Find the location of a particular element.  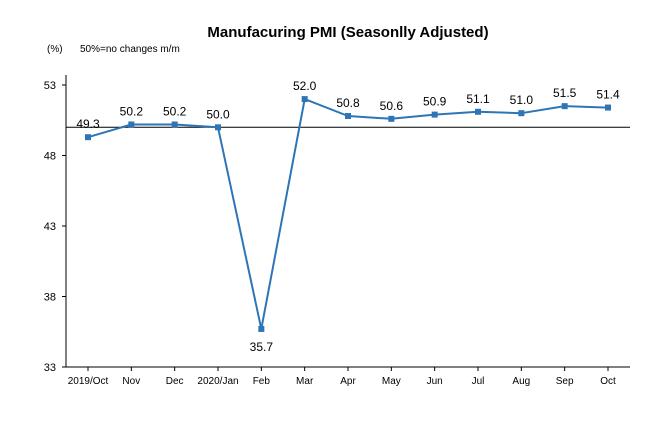

x-tick-label: Dec is located at coordinates (175, 381).